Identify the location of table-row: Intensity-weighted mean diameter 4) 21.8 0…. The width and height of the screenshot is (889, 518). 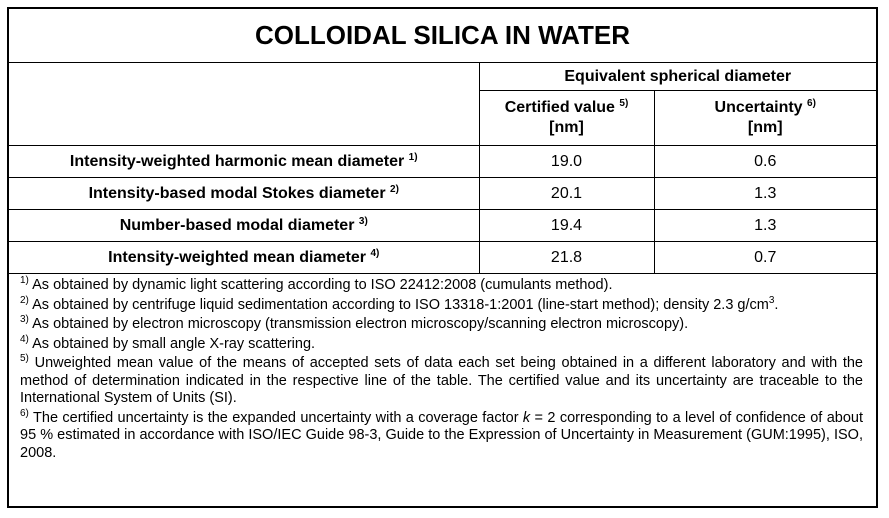
(442, 257).